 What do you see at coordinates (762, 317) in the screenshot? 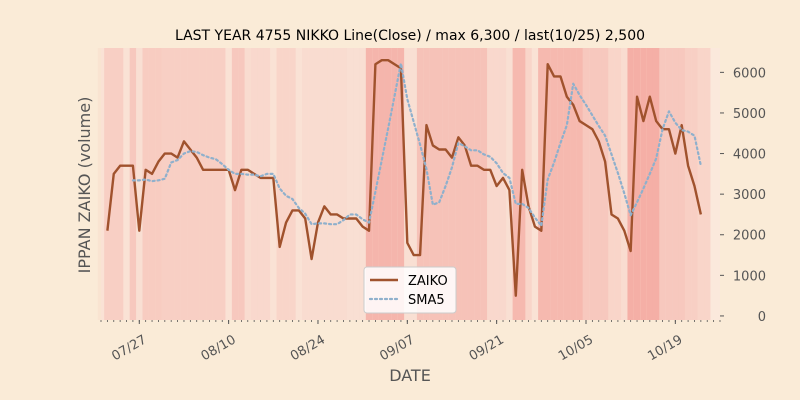
I see `y-tick-label: 0` at bounding box center [762, 317].